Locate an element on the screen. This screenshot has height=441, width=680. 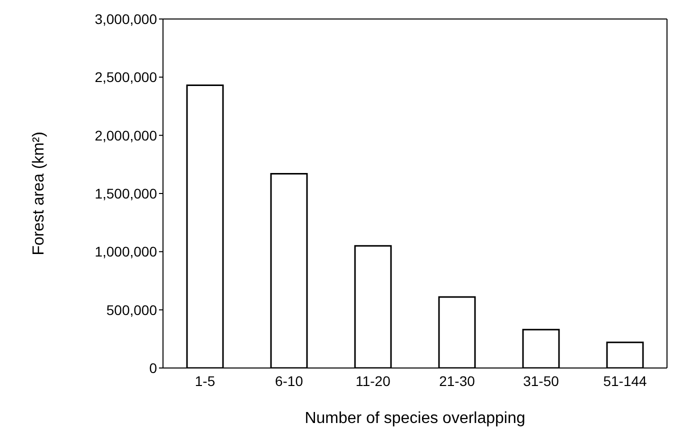
y-tick-label: 1,500,000 is located at coordinates (126, 193).